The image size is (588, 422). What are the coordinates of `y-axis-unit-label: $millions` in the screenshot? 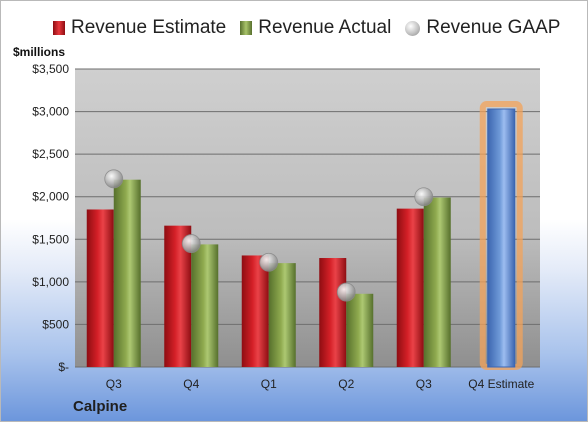 It's located at (39, 52).